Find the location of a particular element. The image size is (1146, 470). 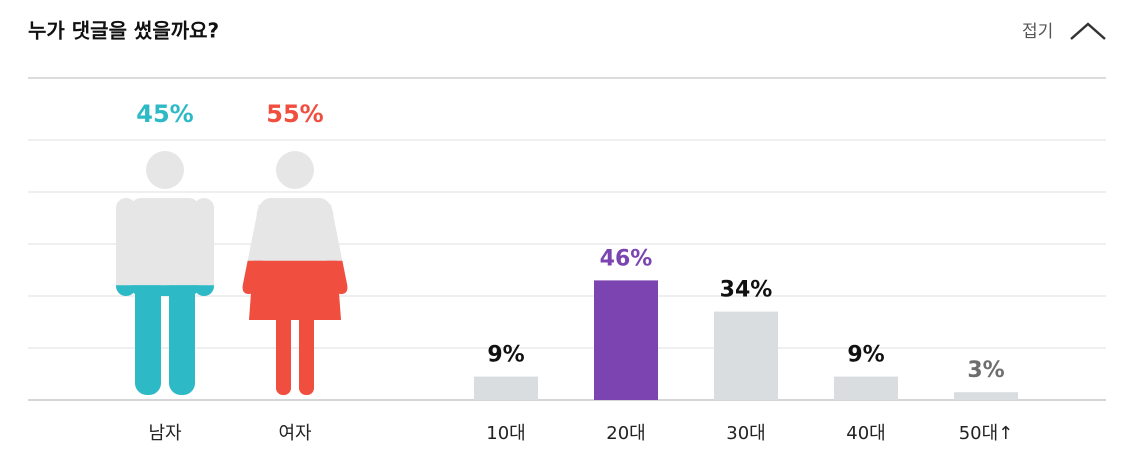

toggle-label: 접기 is located at coordinates (1037, 32).